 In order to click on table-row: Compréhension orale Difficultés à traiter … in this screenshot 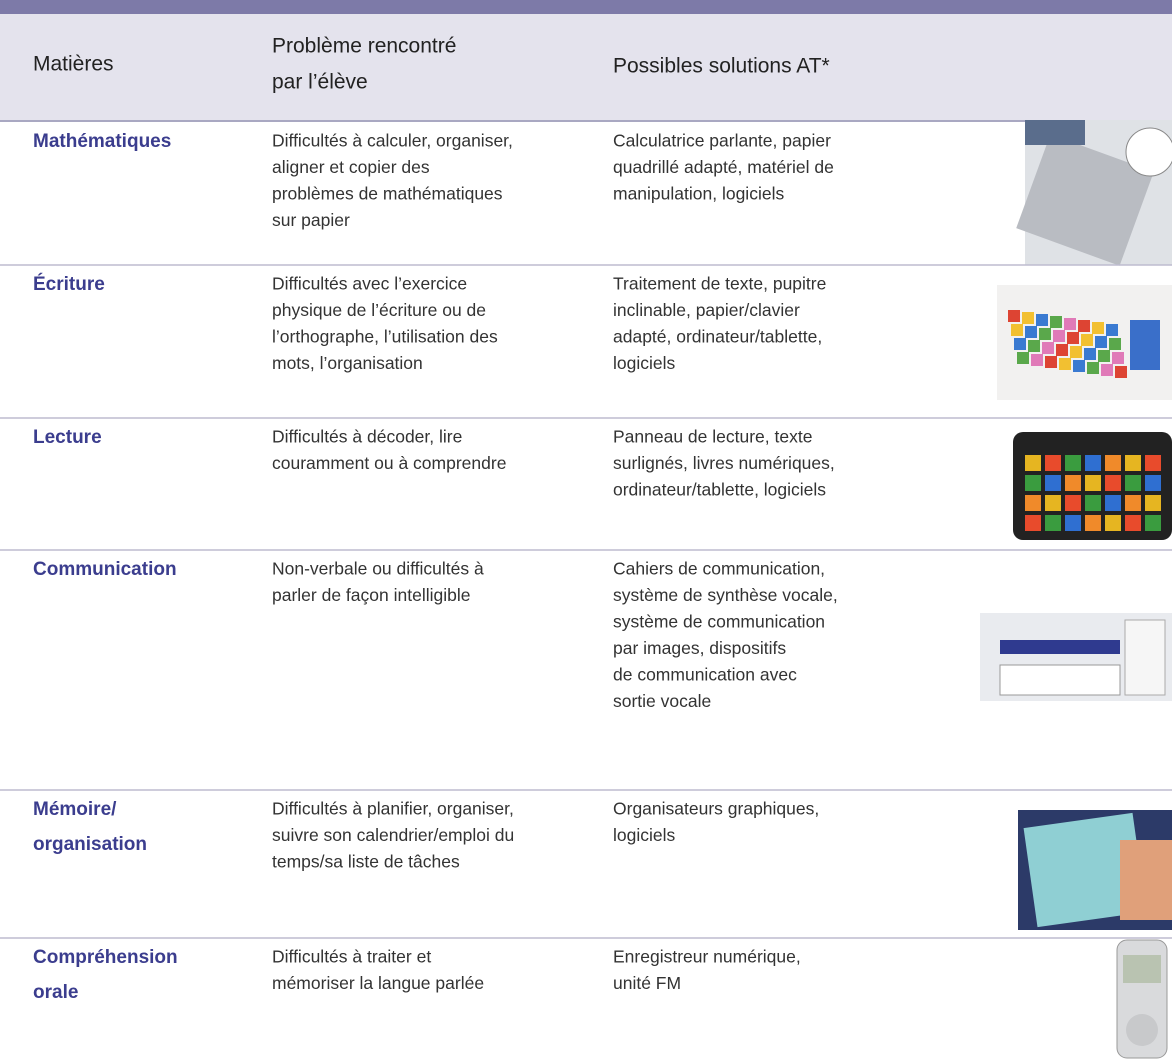, I will do `click(600, 999)`.